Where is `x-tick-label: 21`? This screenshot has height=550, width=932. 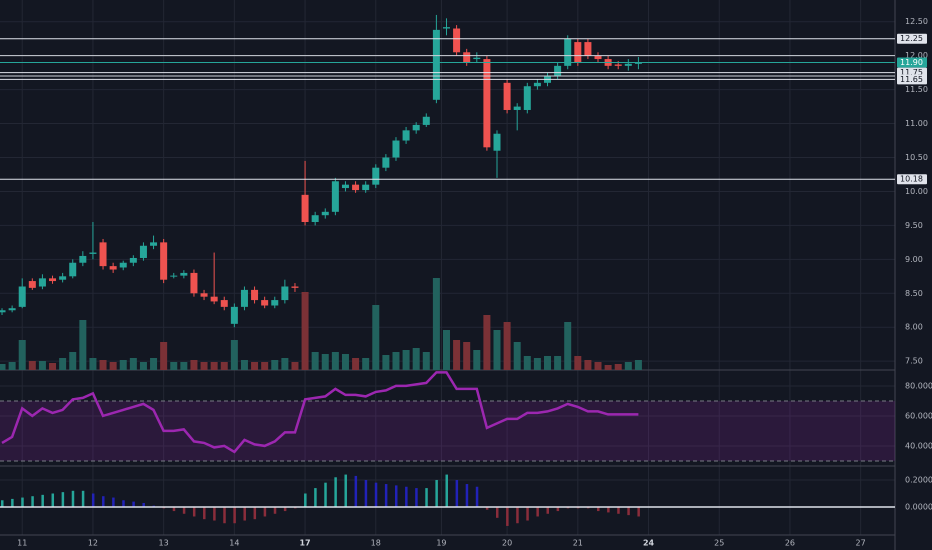 x-tick-label: 21 is located at coordinates (578, 543).